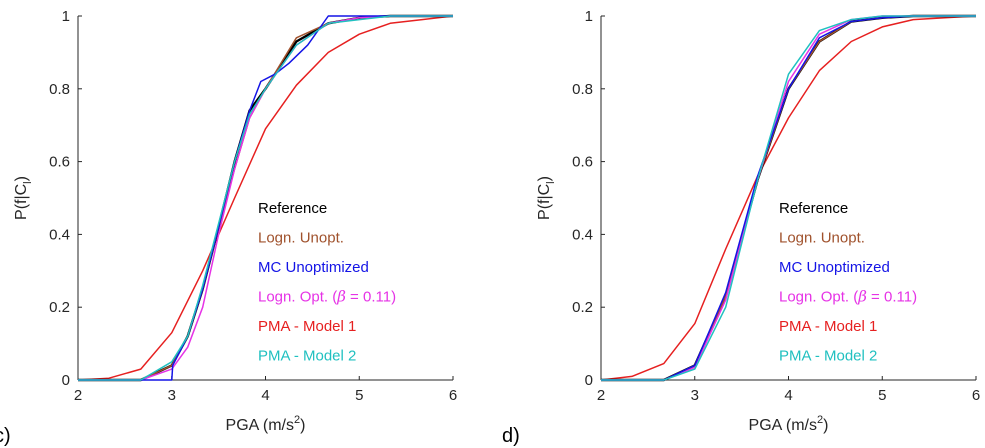 This screenshot has width=985, height=448. Describe the element at coordinates (511, 436) in the screenshot. I see `panel-letter-d: d)` at that location.